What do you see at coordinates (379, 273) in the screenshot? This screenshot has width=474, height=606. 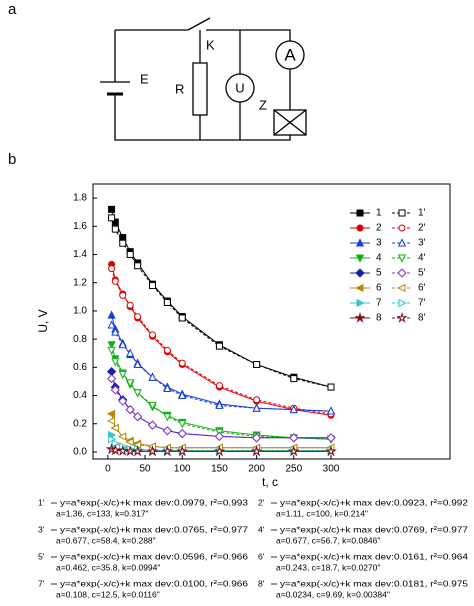 I see `legend-label: 5` at bounding box center [379, 273].